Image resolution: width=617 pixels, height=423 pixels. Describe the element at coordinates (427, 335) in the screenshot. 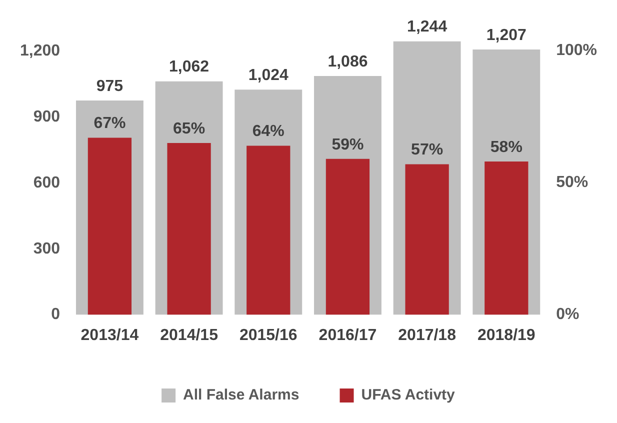

I see `x-tick-label: 2017/18` at that location.